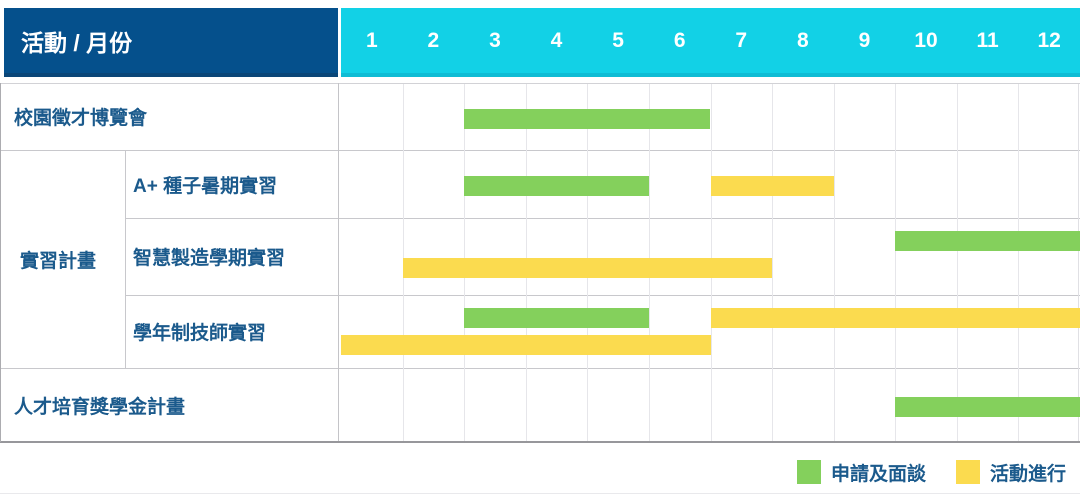 The height and width of the screenshot is (494, 1080). What do you see at coordinates (0, 262) in the screenshot?
I see `table-left-border` at bounding box center [0, 262].